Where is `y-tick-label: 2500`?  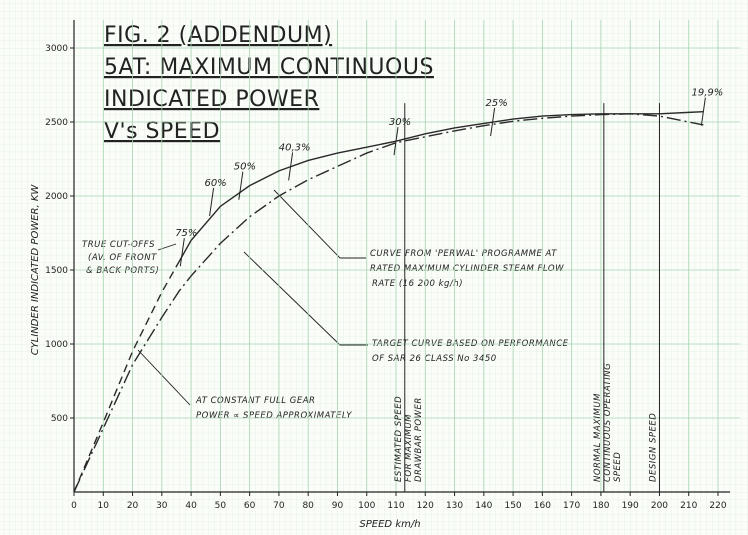 y-tick-label: 2500 is located at coordinates (56, 123).